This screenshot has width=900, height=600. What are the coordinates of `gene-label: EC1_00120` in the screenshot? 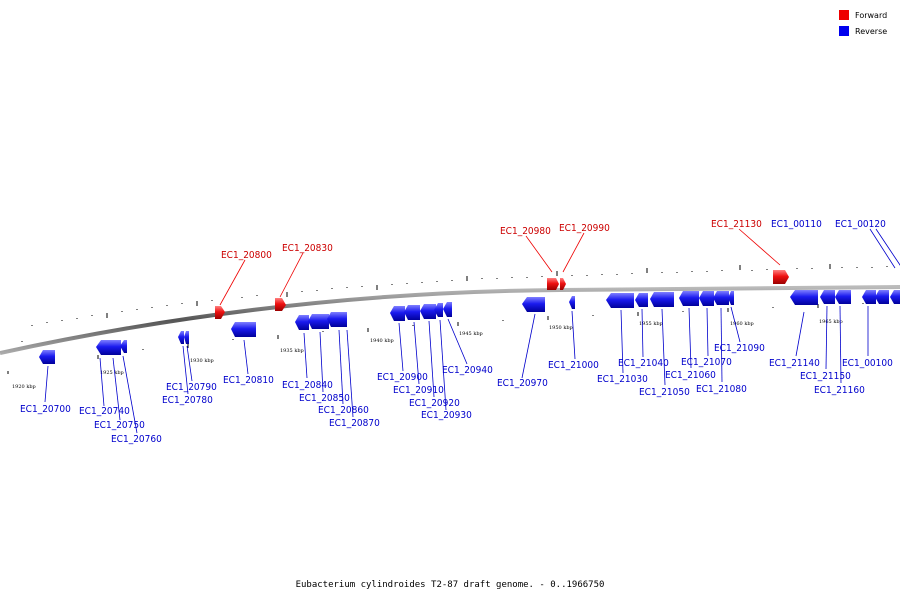 It's located at (860, 224).